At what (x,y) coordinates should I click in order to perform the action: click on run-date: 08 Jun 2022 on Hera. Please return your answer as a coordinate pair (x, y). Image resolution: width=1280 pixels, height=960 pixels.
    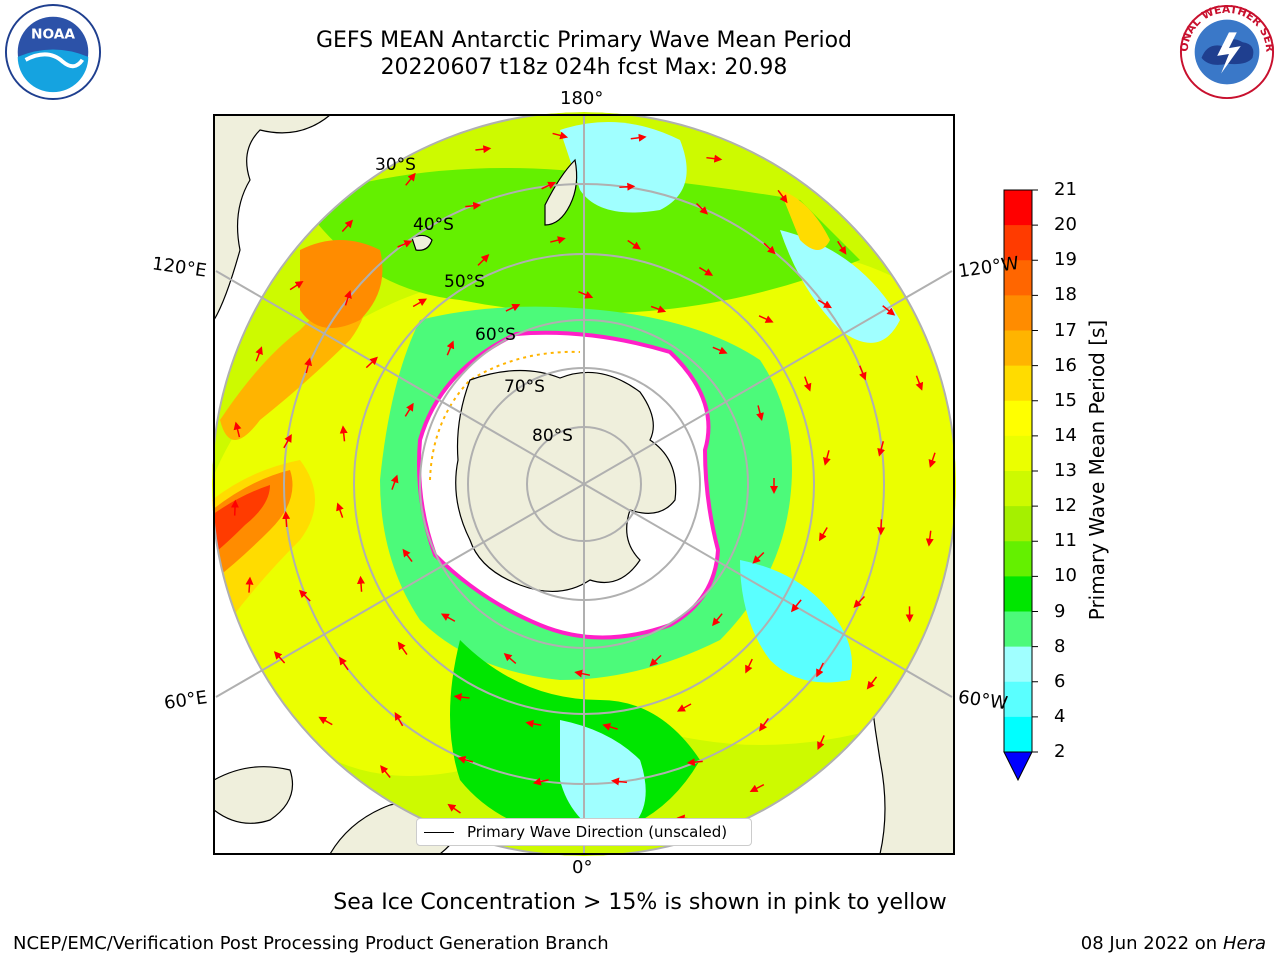
    Looking at the image, I should click on (1173, 943).